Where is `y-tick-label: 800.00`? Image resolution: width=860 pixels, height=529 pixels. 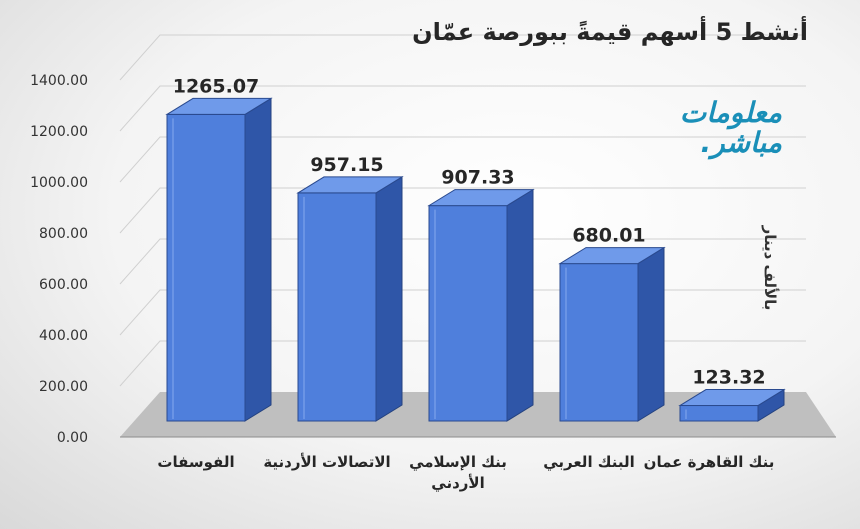
y-tick-label: 800.00 is located at coordinates (63, 234).